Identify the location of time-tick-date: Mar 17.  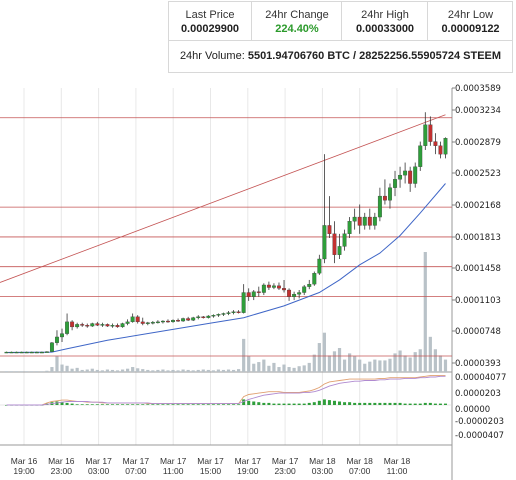
(285, 461).